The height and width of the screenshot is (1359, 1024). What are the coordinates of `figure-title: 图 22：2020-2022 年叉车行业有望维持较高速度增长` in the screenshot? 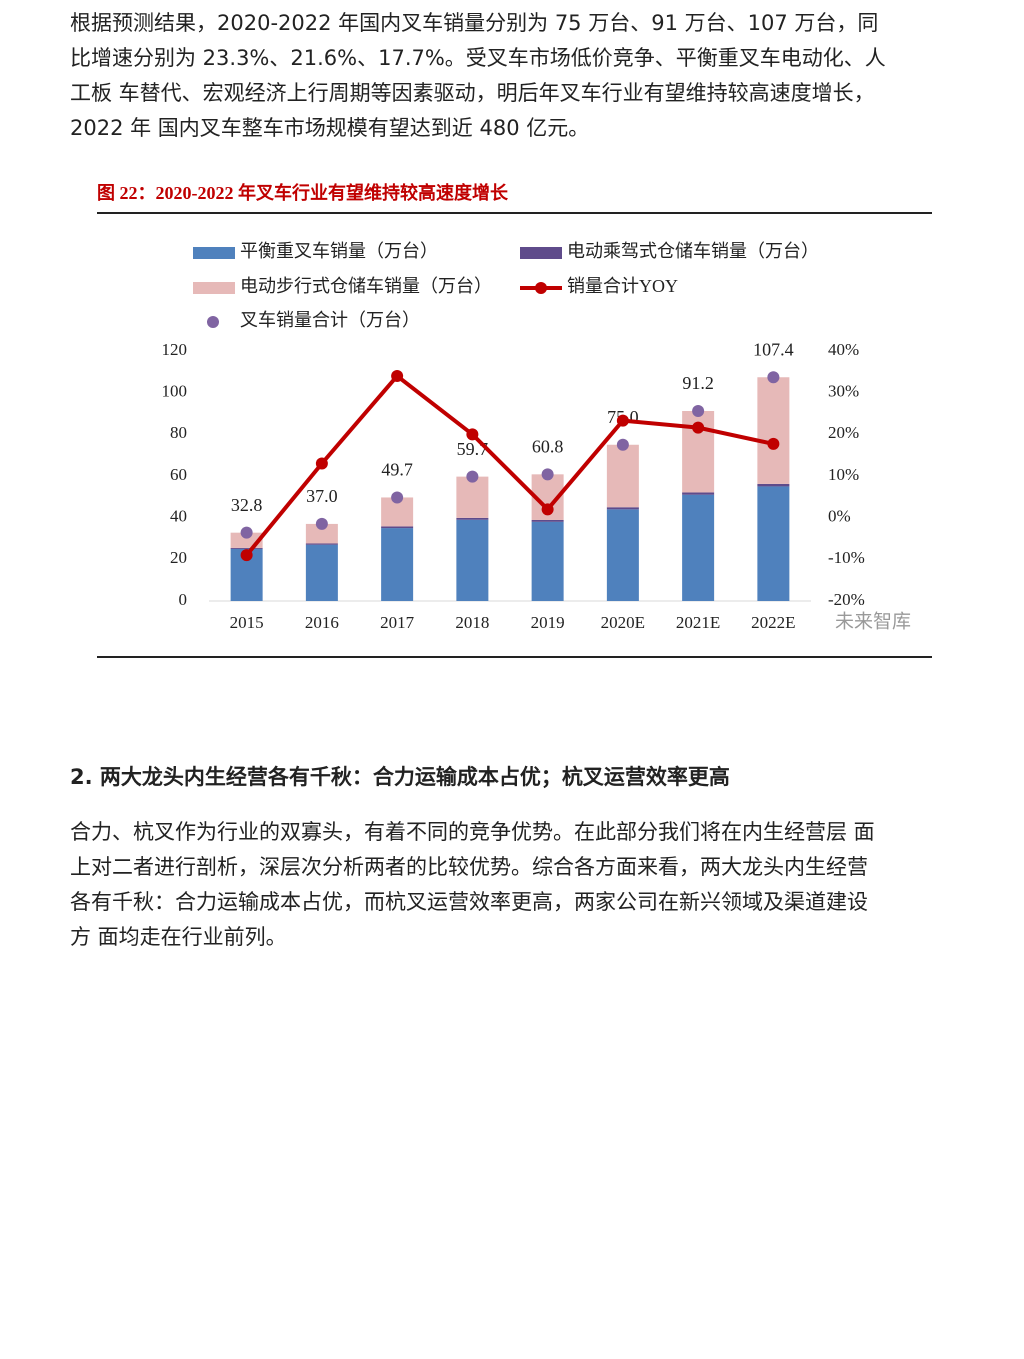 It's located at (303, 192).